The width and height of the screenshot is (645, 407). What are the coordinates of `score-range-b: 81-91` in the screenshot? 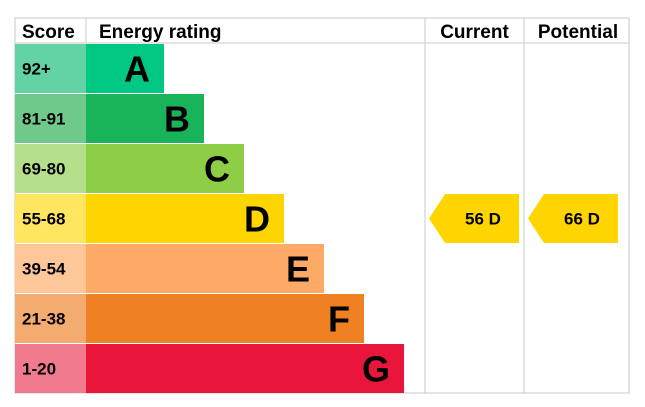 It's located at (43, 119).